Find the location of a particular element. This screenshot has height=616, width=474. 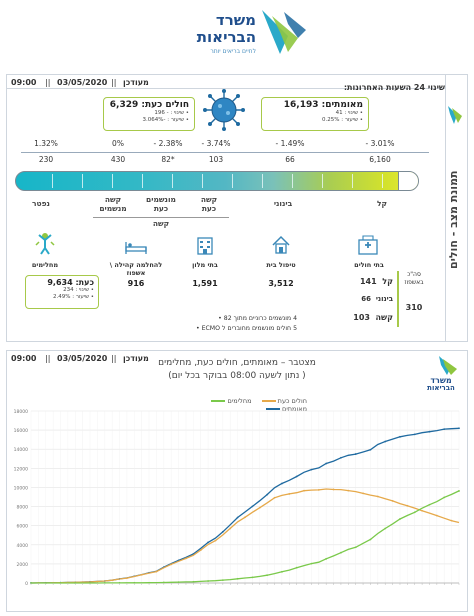

category-moderate: בינוני is located at coordinates (283, 203).